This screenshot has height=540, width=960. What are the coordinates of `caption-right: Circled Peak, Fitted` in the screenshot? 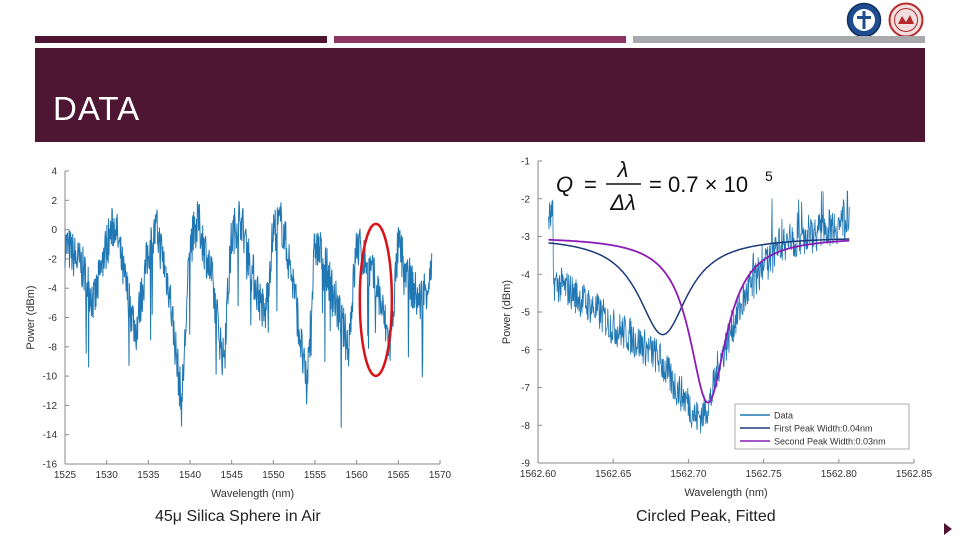 It's located at (706, 516).